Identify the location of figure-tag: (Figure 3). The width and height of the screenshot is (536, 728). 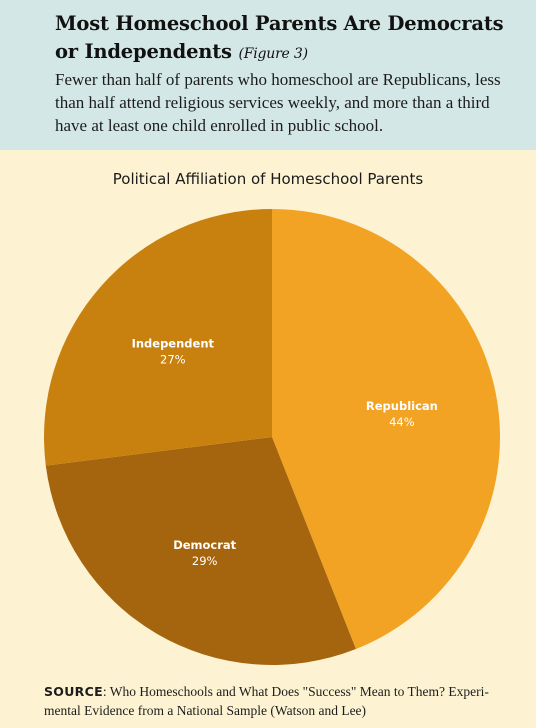
(273, 54).